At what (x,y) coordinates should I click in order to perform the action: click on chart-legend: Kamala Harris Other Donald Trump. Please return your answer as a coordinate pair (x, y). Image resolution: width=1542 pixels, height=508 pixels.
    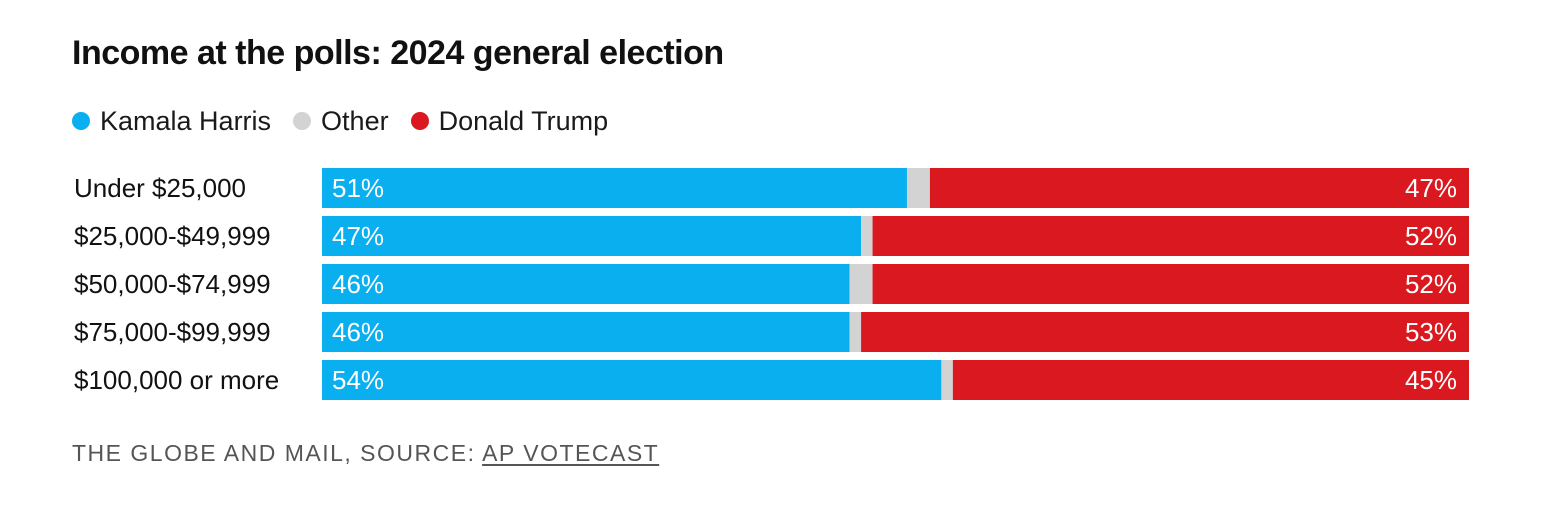
    Looking at the image, I should click on (351, 121).